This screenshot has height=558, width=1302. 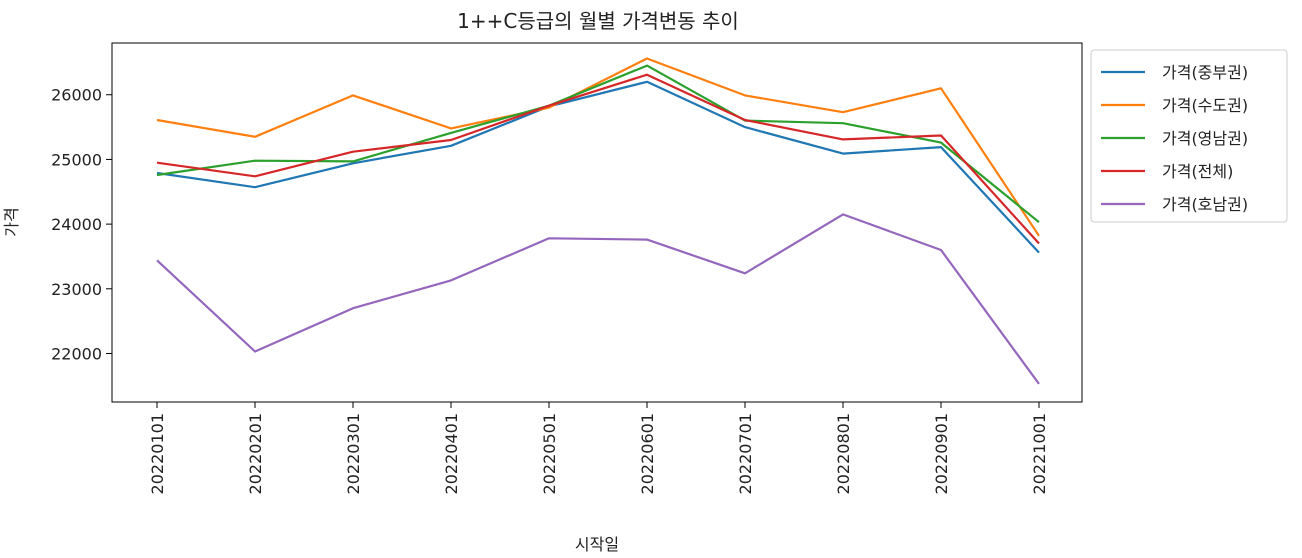 What do you see at coordinates (745, 453) in the screenshot?
I see `x-tick-label: 20220701` at bounding box center [745, 453].